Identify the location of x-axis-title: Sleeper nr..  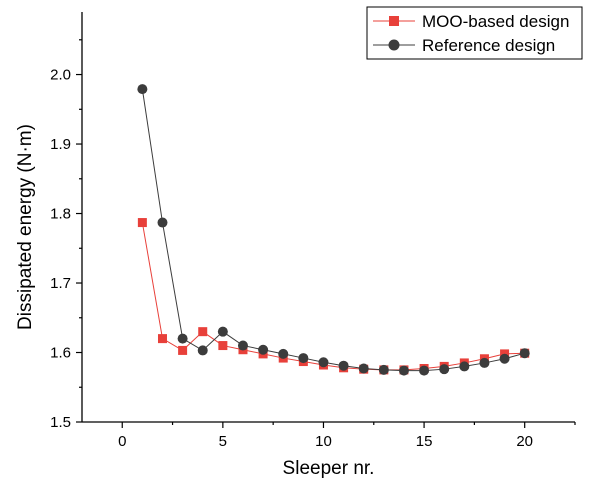
(329, 468).